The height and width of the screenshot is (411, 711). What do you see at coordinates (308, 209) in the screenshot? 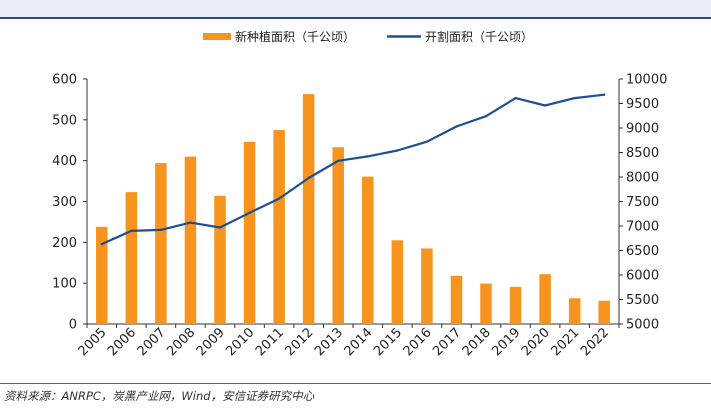
I see `bar-2012` at bounding box center [308, 209].